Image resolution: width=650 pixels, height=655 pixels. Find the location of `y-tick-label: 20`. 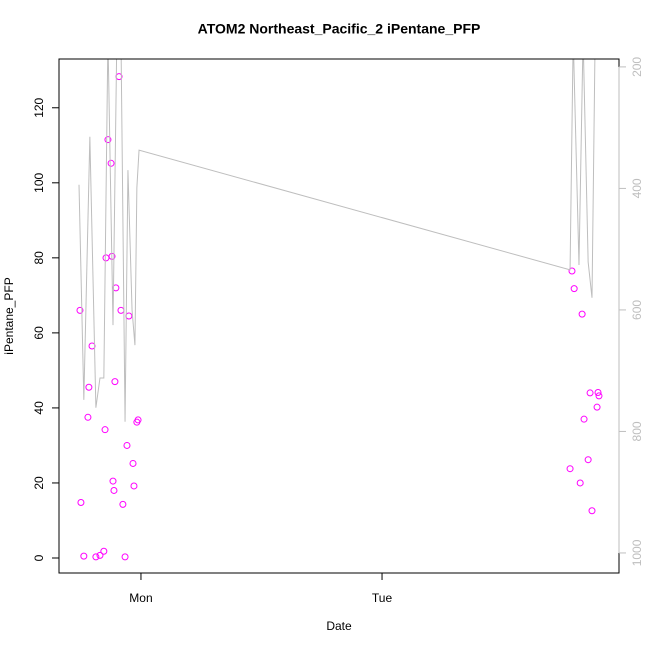

y-tick-label: 20 is located at coordinates (39, 483).